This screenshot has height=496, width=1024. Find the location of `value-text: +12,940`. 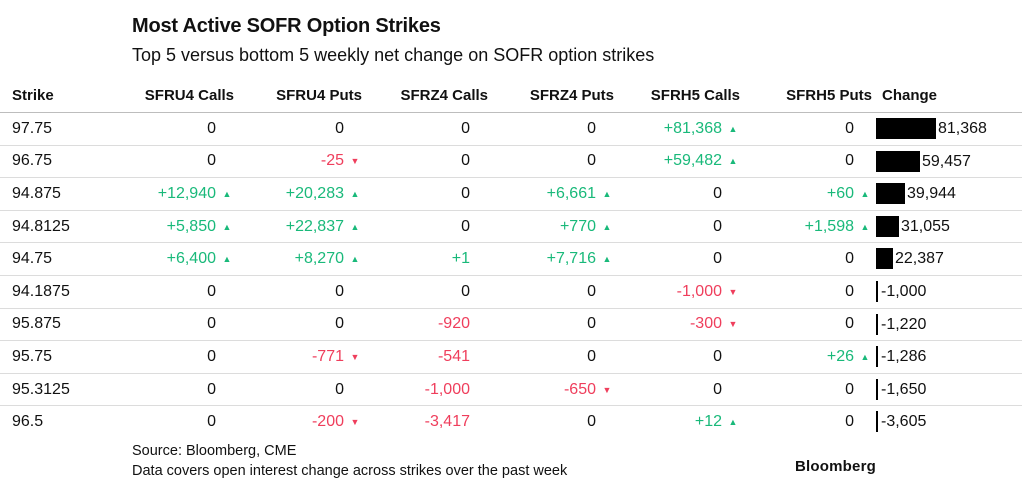

value-text: +12,940 is located at coordinates (186, 193).